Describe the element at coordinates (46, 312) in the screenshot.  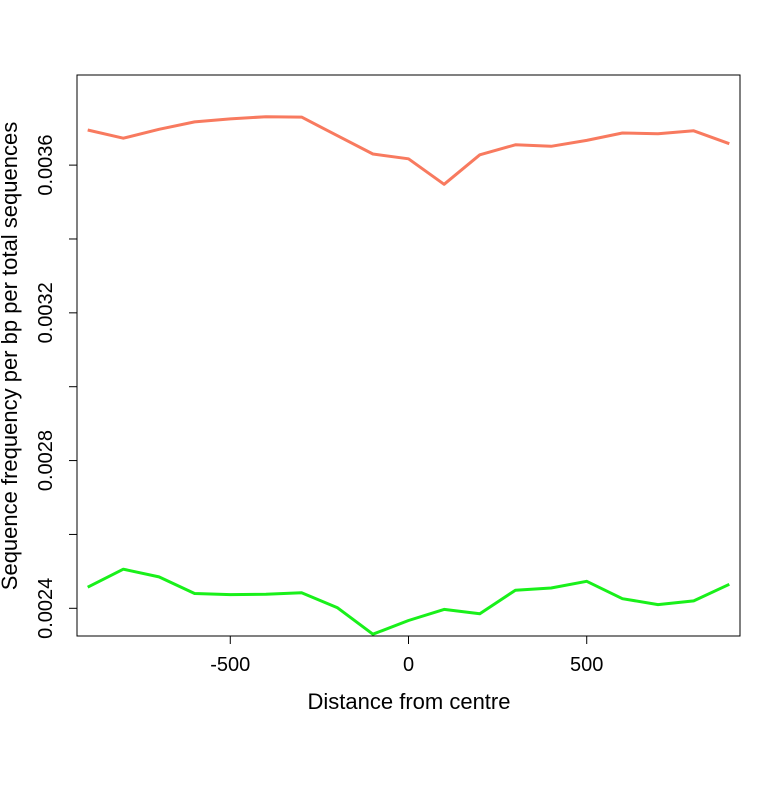
I see `y-tick-label: 0.0032` at that location.